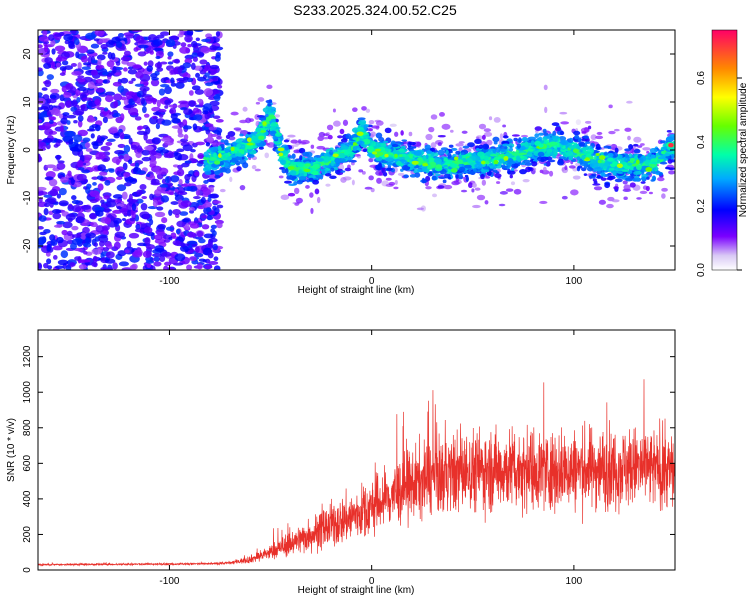 Image resolution: width=750 pixels, height=600 pixels. What do you see at coordinates (27, 570) in the screenshot?
I see `snr-y-tick-label: 0` at bounding box center [27, 570].